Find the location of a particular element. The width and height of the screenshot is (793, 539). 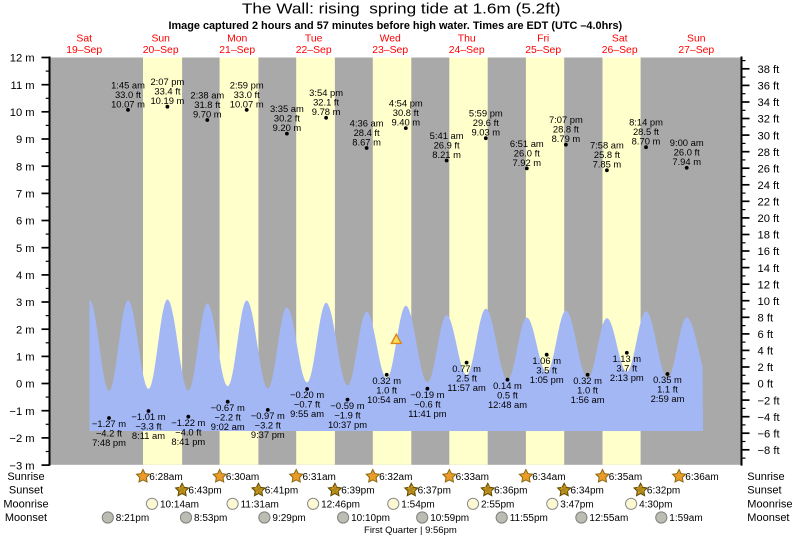

svg-text: 26–Sep is located at coordinates (620, 50).